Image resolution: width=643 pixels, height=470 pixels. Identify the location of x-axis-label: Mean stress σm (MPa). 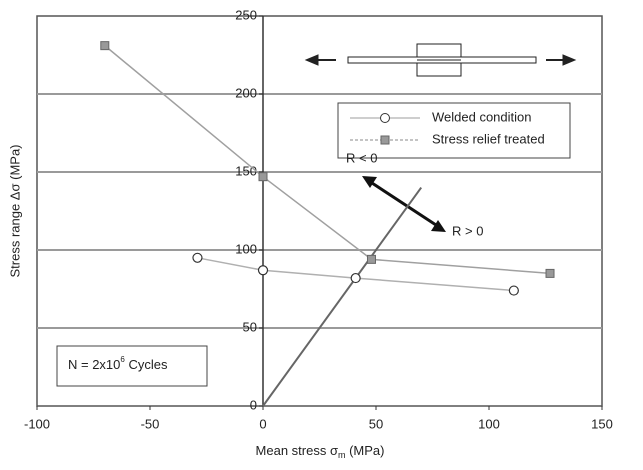
(320, 451).